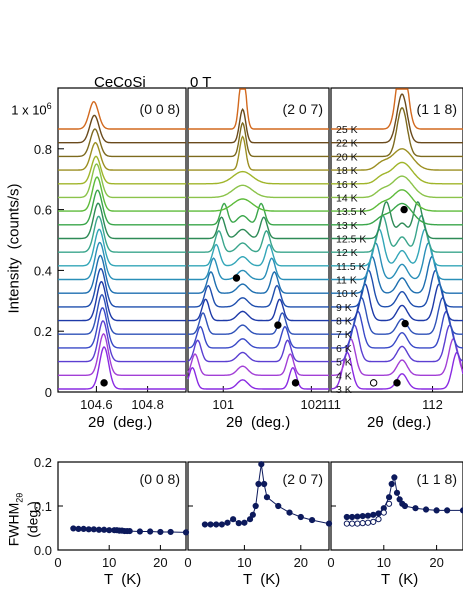  What do you see at coordinates (258, 337) in the screenshot?
I see `scan-curve-1-6K` at bounding box center [258, 337].